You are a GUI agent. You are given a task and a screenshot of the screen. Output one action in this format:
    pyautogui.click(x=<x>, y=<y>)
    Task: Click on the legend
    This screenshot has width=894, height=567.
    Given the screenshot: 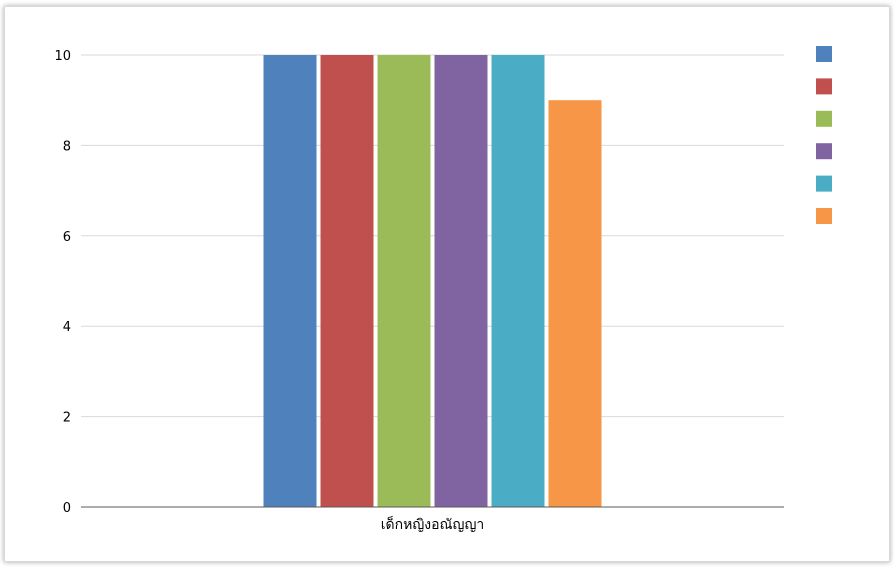 What is the action you would take?
    pyautogui.click(x=824, y=135)
    